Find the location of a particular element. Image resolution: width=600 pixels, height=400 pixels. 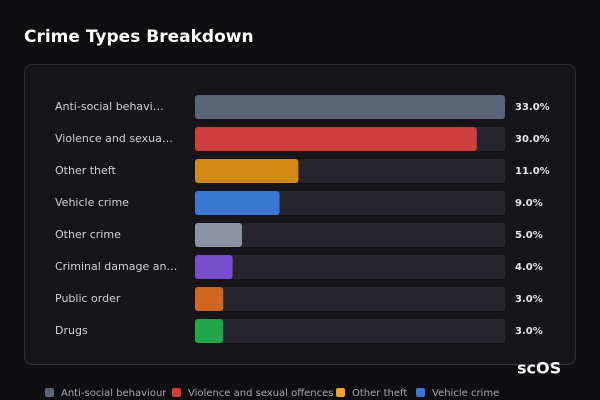

category-label: Public order is located at coordinates (88, 298).